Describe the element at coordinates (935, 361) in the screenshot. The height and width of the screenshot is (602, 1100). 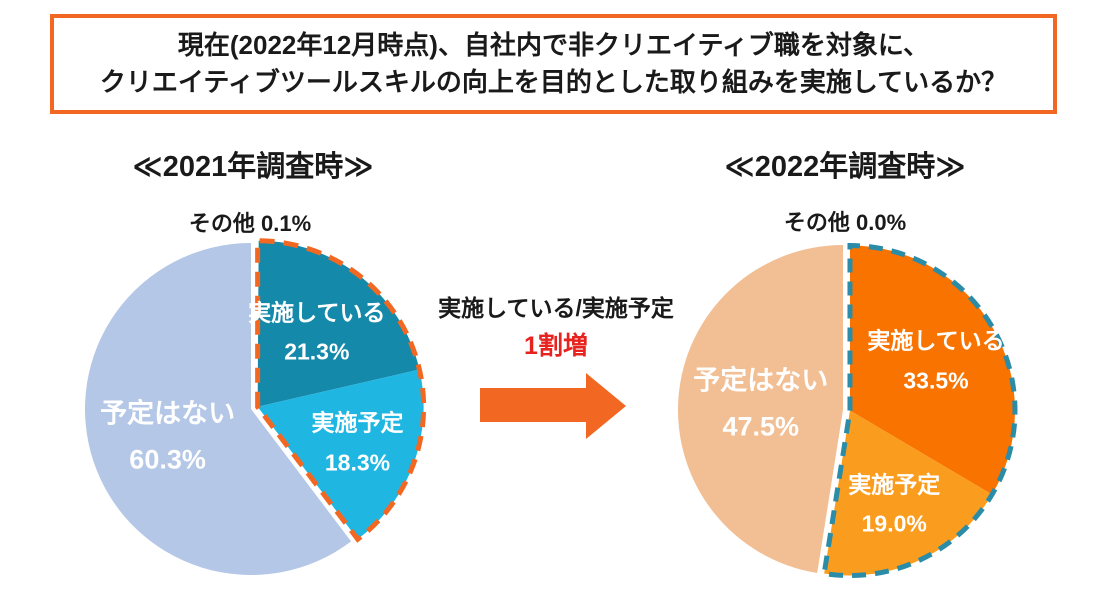
I see `pie-1-segment-label-1: 実施している 33.5%` at that location.